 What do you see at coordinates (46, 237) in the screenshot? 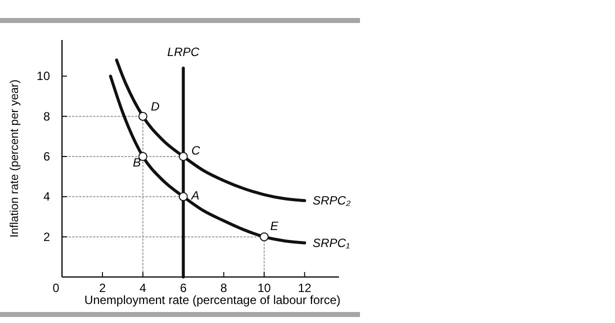
I see `y-tick-label: 2` at bounding box center [46, 237].